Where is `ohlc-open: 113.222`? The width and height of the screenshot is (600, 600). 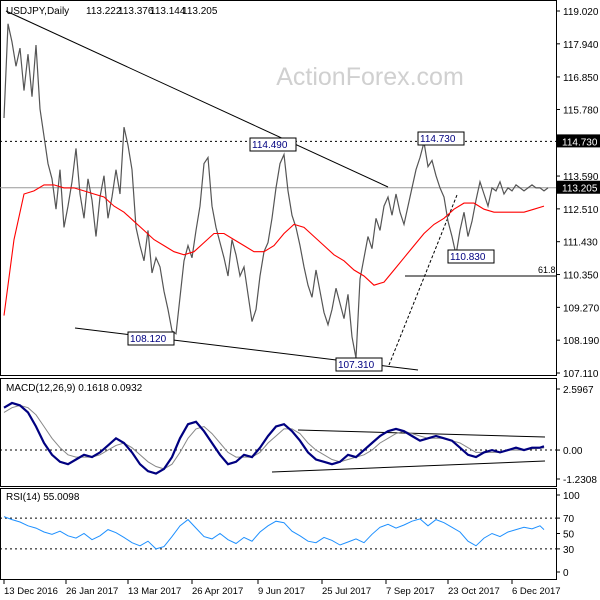 ohlc-open: 113.222 is located at coordinates (104, 11).